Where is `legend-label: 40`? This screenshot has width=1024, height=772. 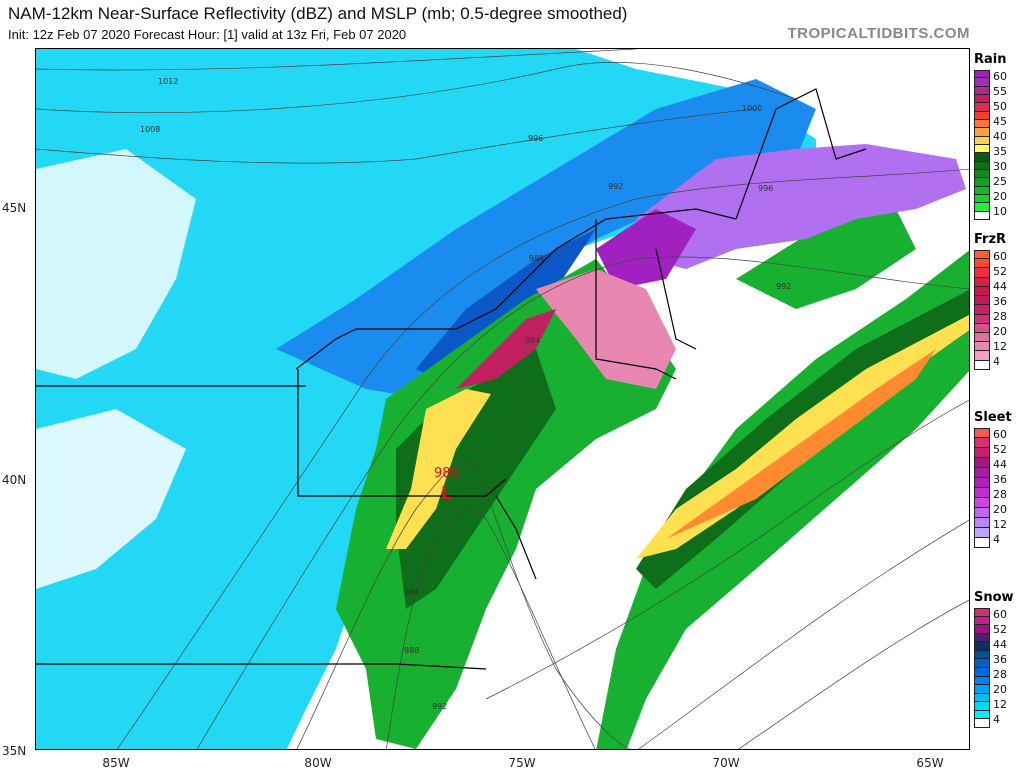
legend-label: 40 is located at coordinates (1000, 136).